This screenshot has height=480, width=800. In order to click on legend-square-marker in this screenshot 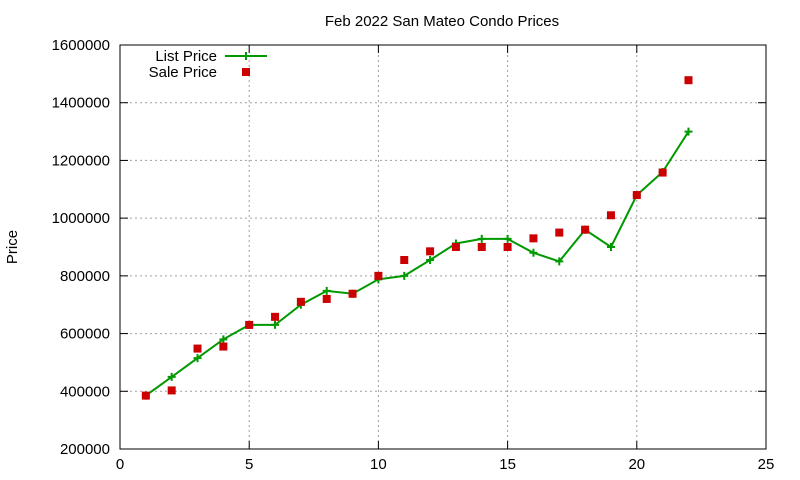, I will do `click(246, 72)`.